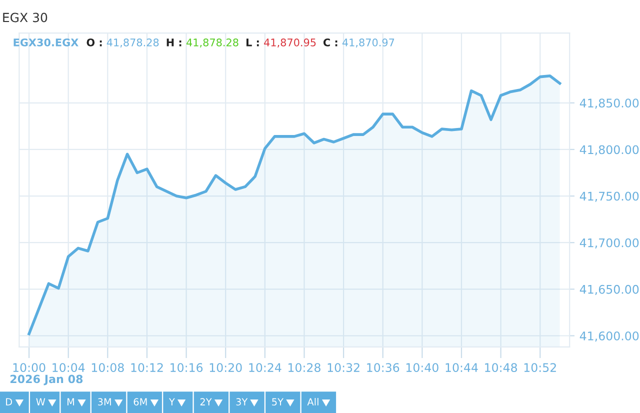 The height and width of the screenshot is (413, 640). What do you see at coordinates (186, 367) in the screenshot?
I see `x-tick-label: 10:16` at bounding box center [186, 367].